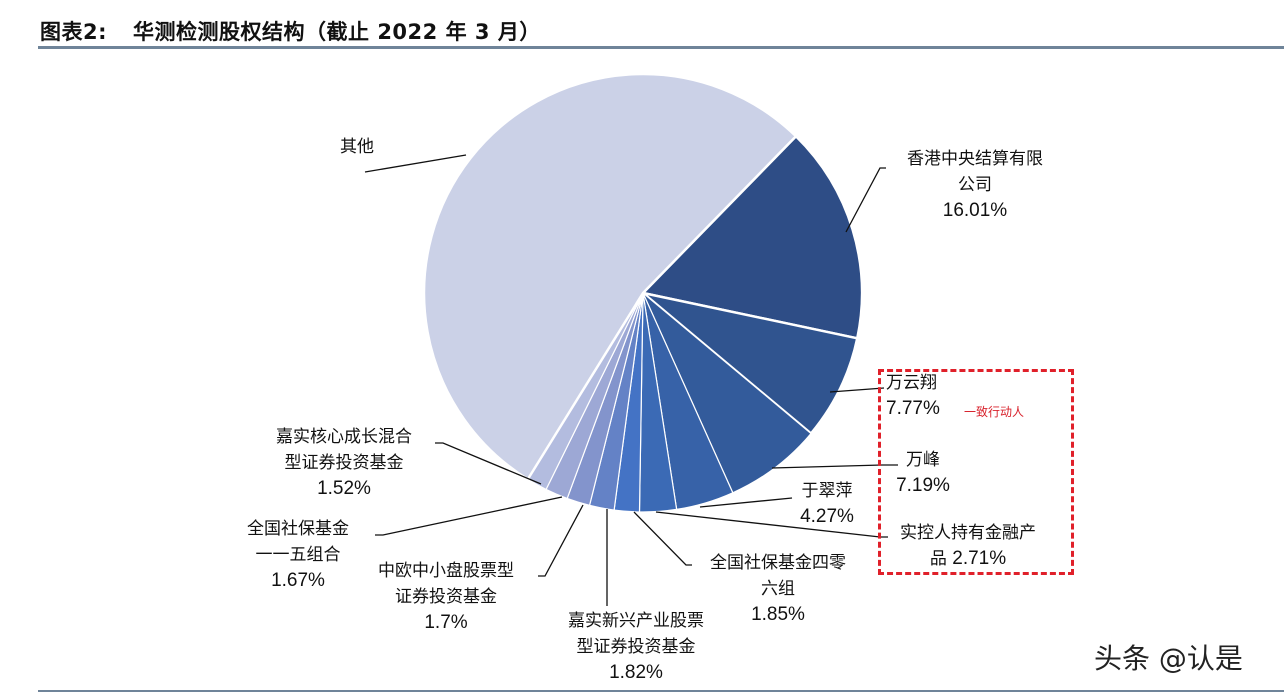 This screenshot has height=693, width=1284. I want to click on label-name: 万峰, so click(923, 460).